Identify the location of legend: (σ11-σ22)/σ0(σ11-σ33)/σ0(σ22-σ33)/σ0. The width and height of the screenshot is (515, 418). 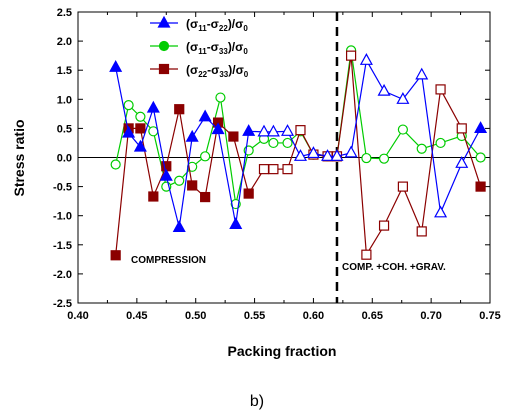
(199, 47).